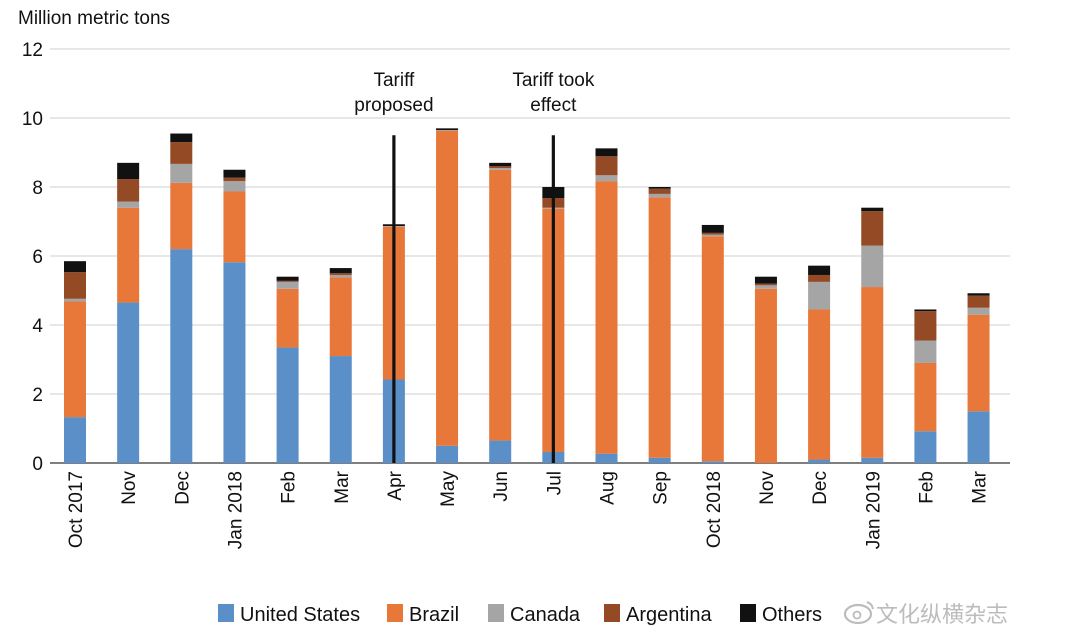  Describe the element at coordinates (820, 488) in the screenshot. I see `x-tick-label: Dec` at that location.